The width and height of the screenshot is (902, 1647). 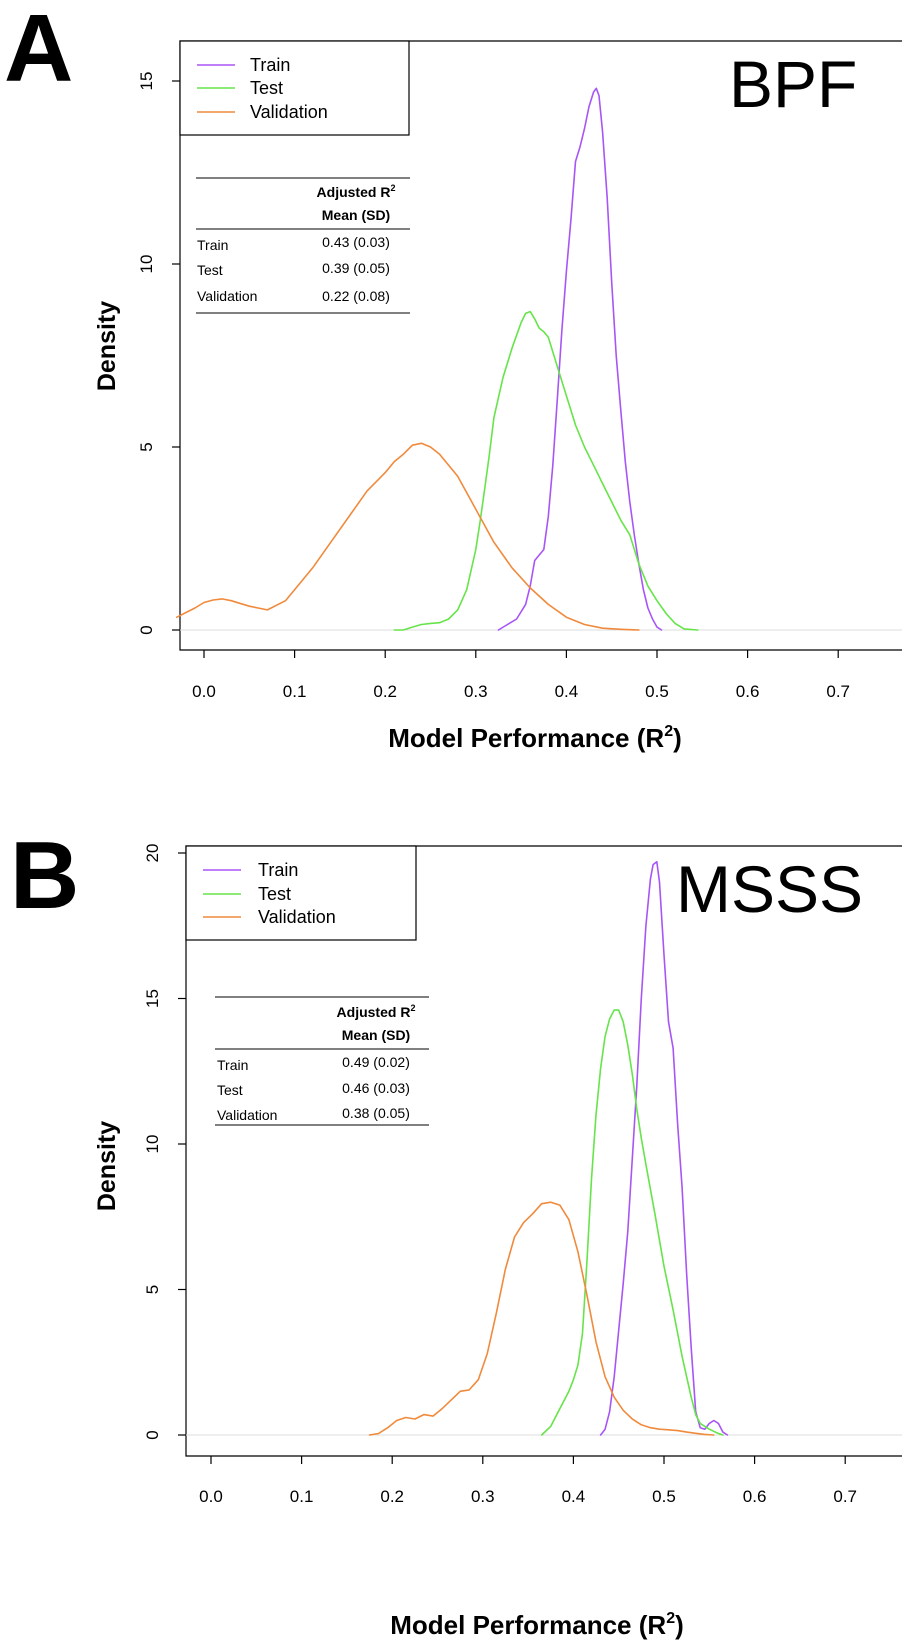 What do you see at coordinates (227, 296) in the screenshot?
I see `panel-a-table-row-label: Validation` at bounding box center [227, 296].